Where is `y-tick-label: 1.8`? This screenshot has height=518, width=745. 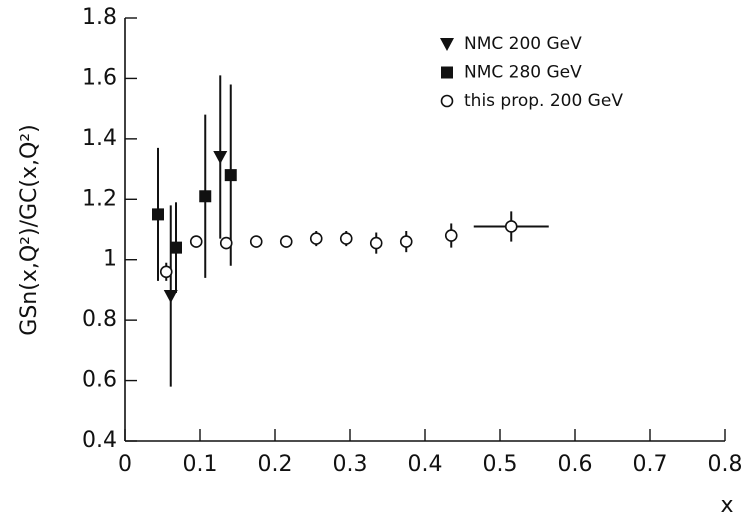 y-tick-label: 1.8 is located at coordinates (99, 17).